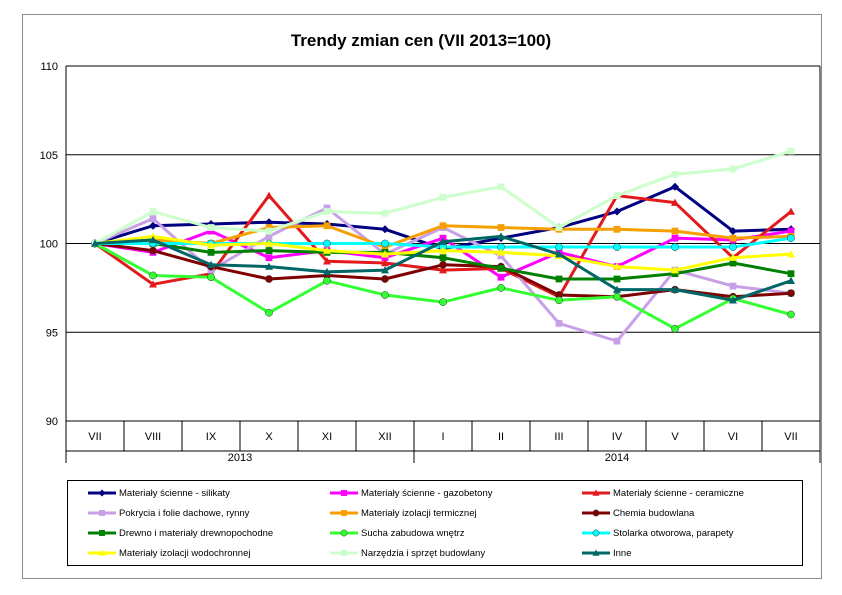  Describe the element at coordinates (501, 437) in the screenshot. I see `x-tick-label: II` at that location.